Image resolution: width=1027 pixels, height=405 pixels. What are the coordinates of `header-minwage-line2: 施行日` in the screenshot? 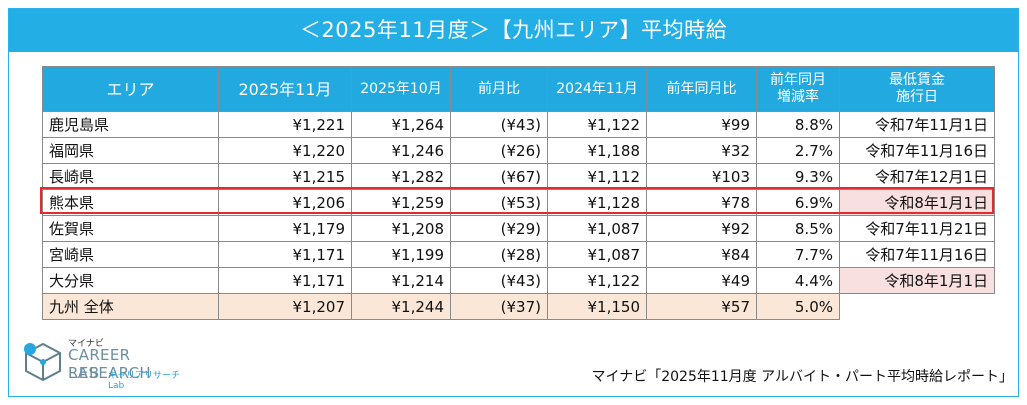 It's located at (917, 97).